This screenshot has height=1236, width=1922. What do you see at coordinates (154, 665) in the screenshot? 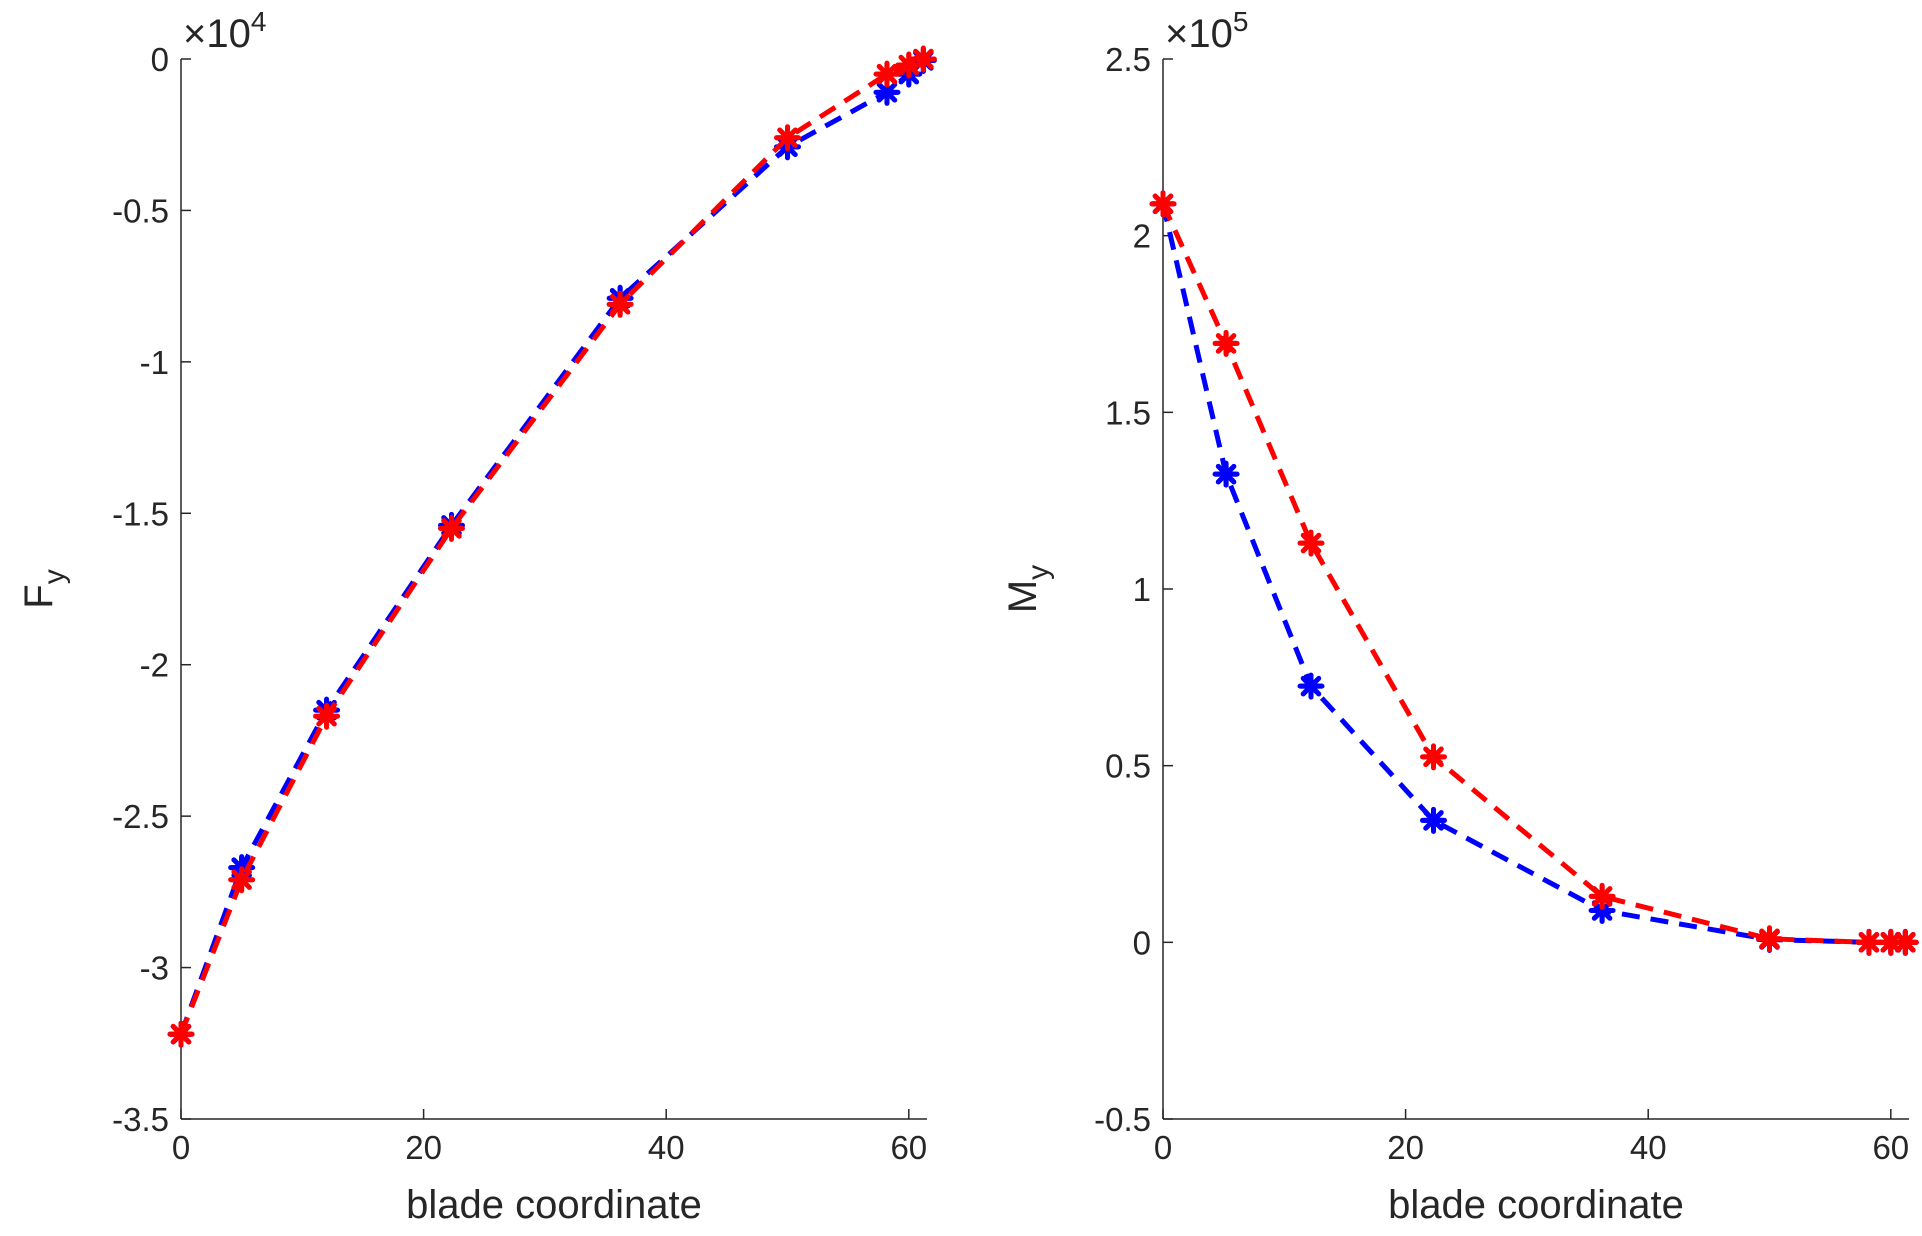
I see `y-tick-label: -2` at bounding box center [154, 665].